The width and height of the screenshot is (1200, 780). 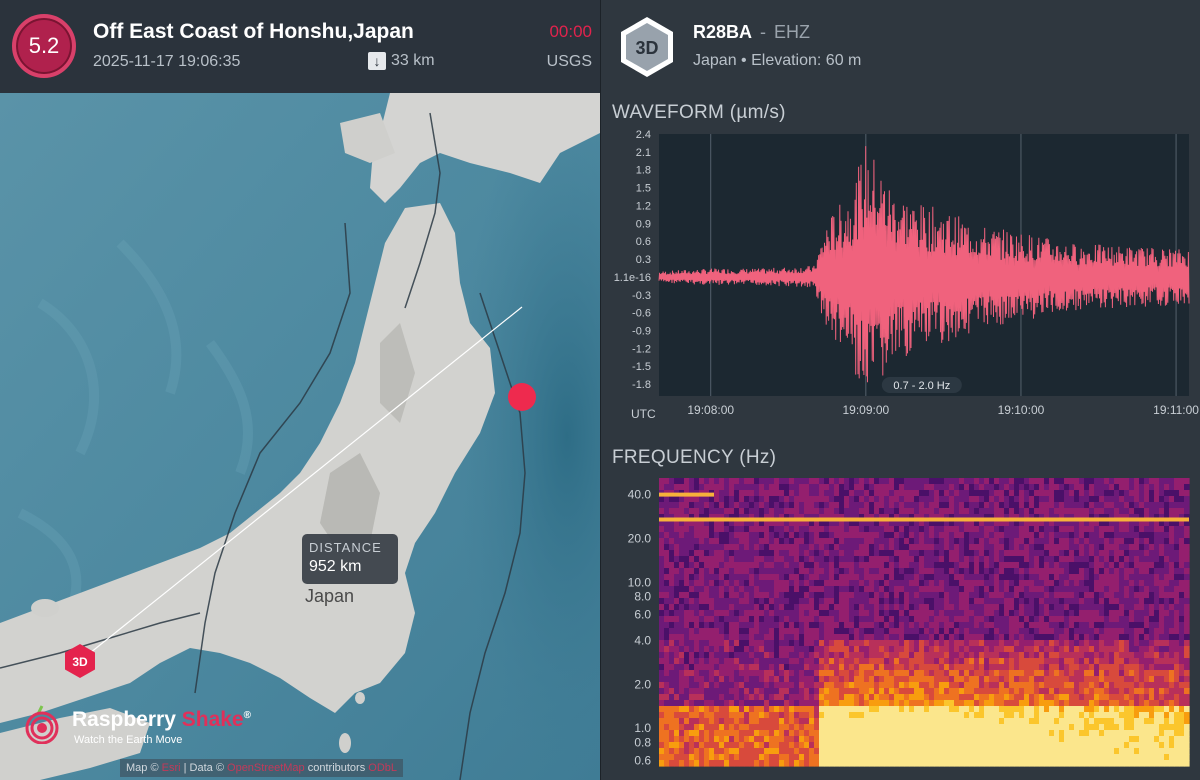 What do you see at coordinates (80, 661) in the screenshot?
I see `station-marker: 3D` at bounding box center [80, 661].